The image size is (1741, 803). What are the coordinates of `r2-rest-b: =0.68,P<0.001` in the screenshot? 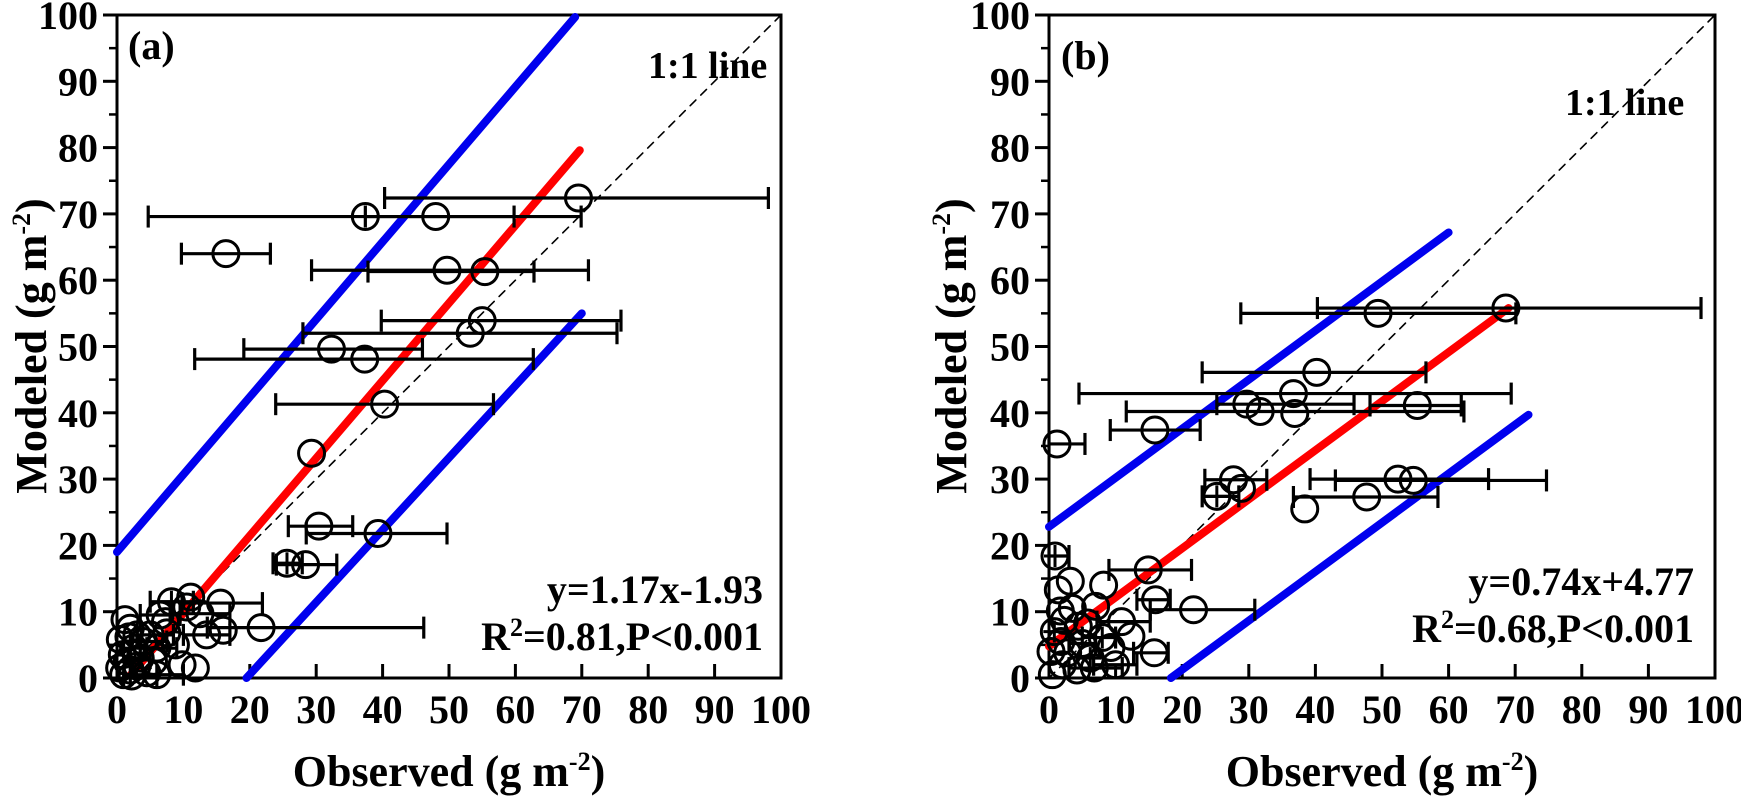 It's located at (1573, 628).